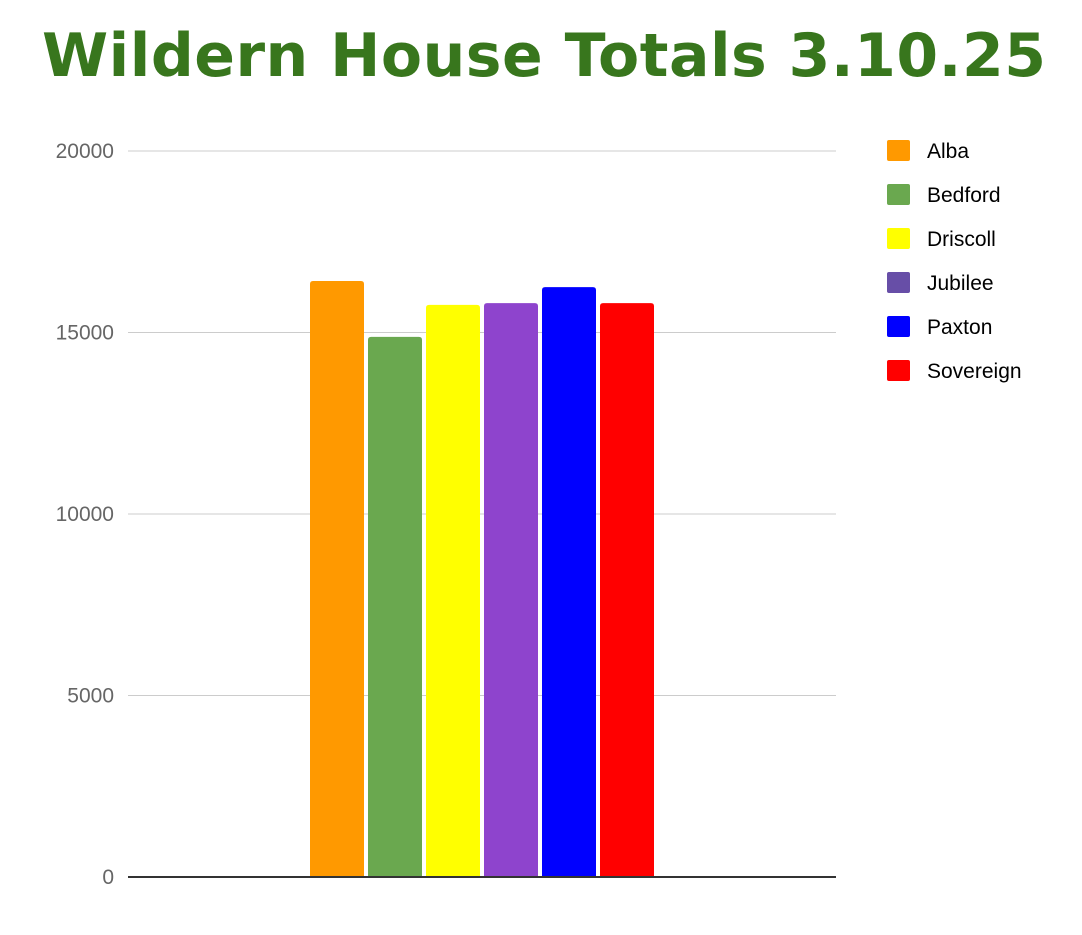  I want to click on legend-swatch-sovereign, so click(898, 370).